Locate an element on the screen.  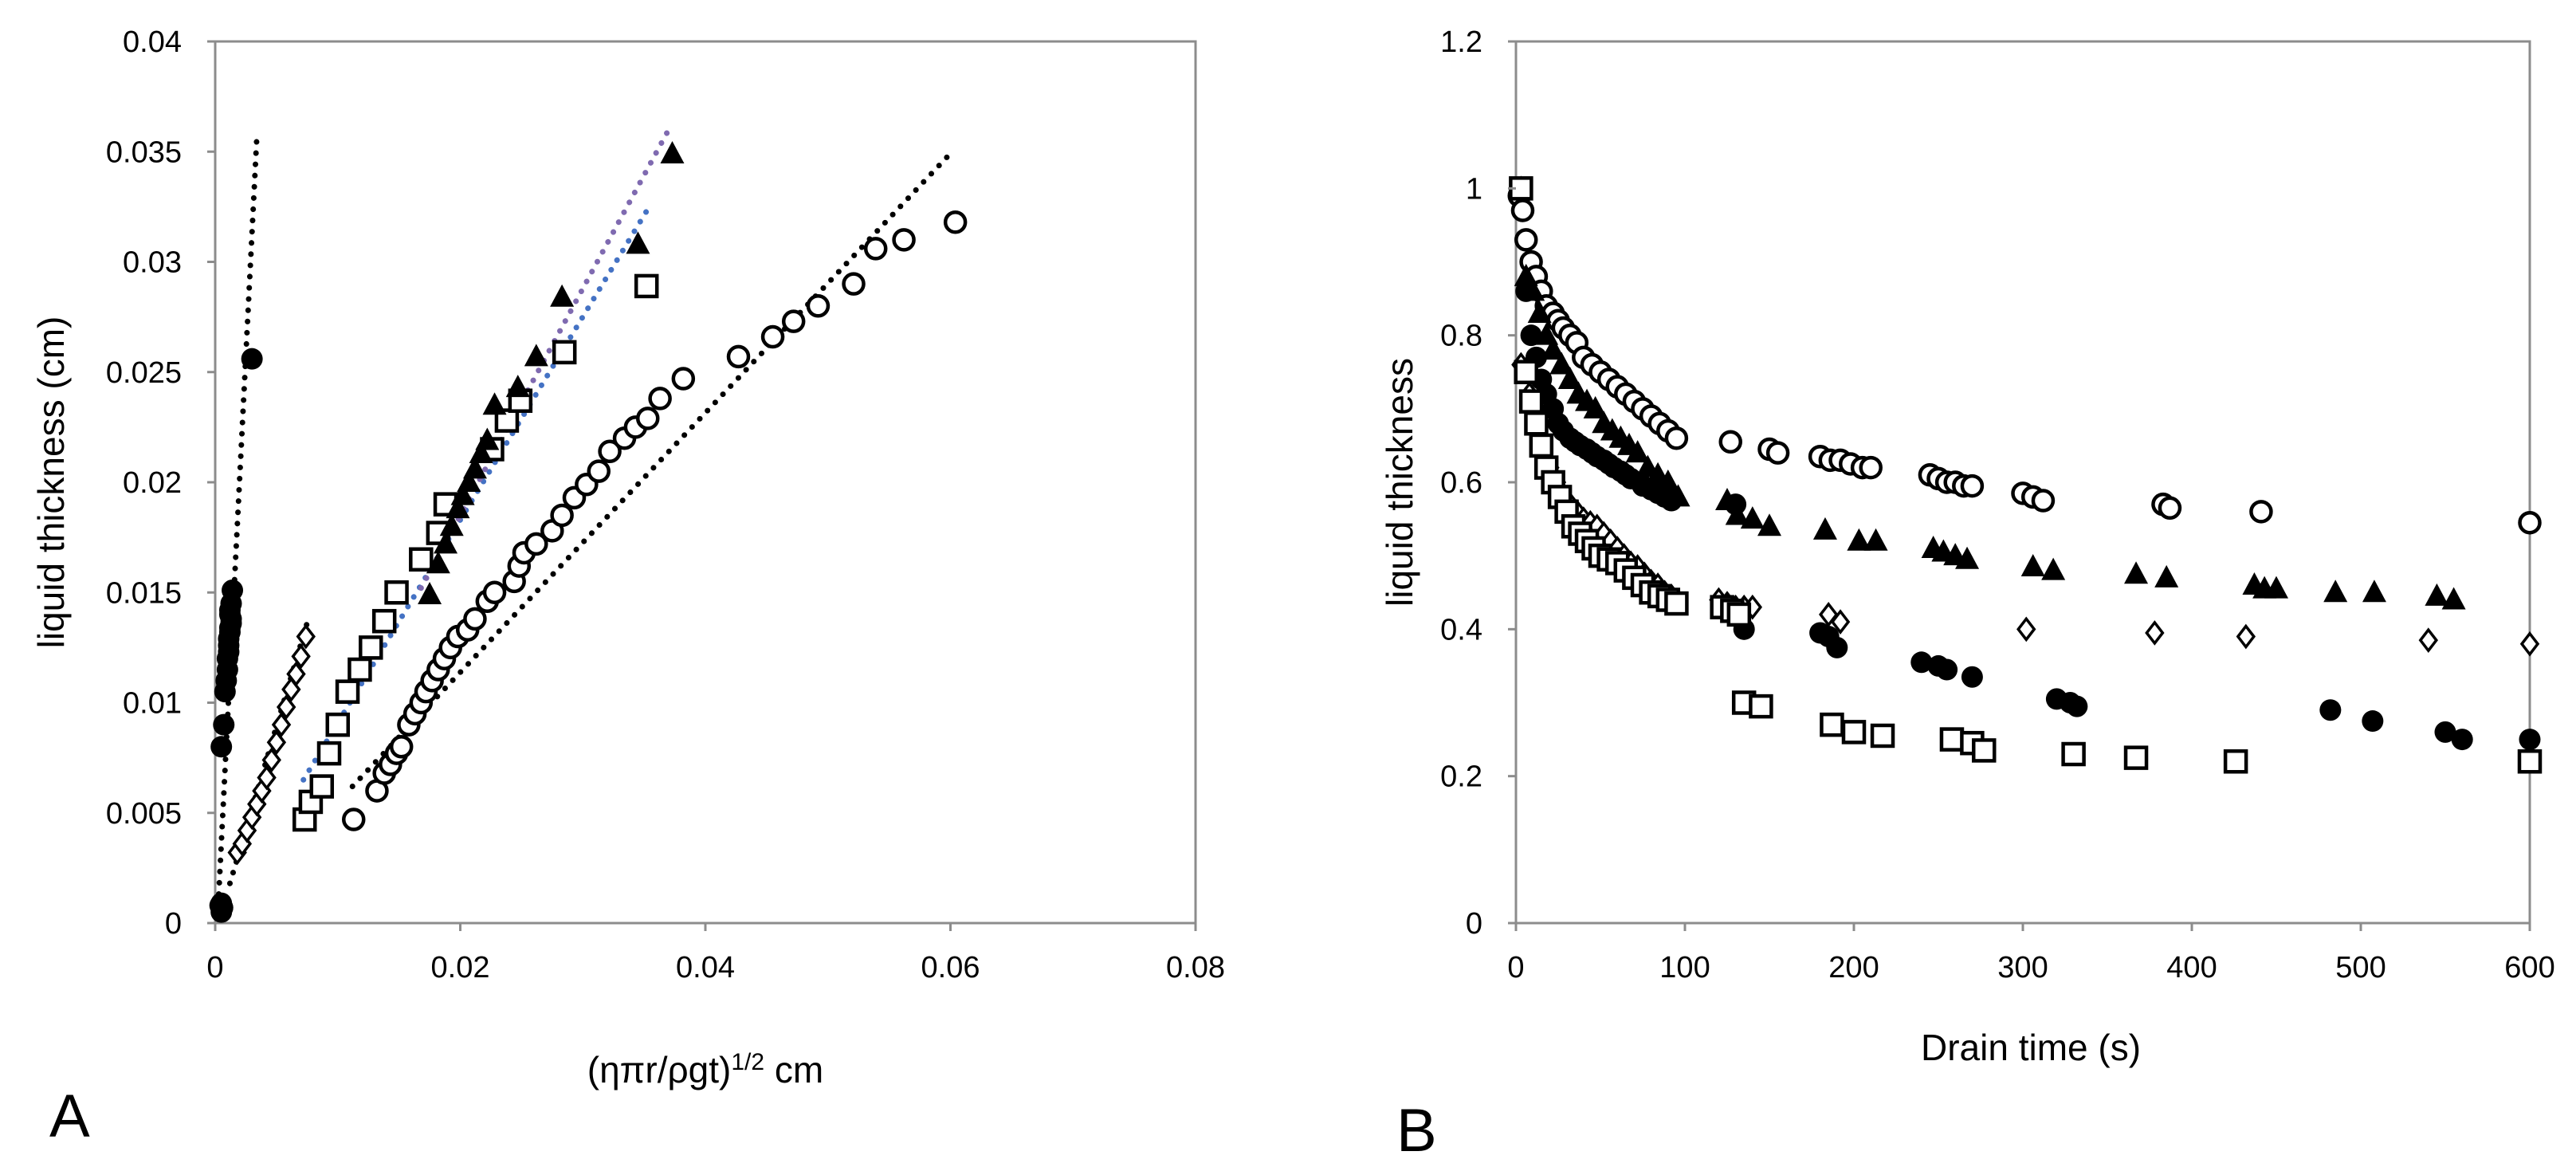
y-tick-label: 0.03 is located at coordinates (152, 263).